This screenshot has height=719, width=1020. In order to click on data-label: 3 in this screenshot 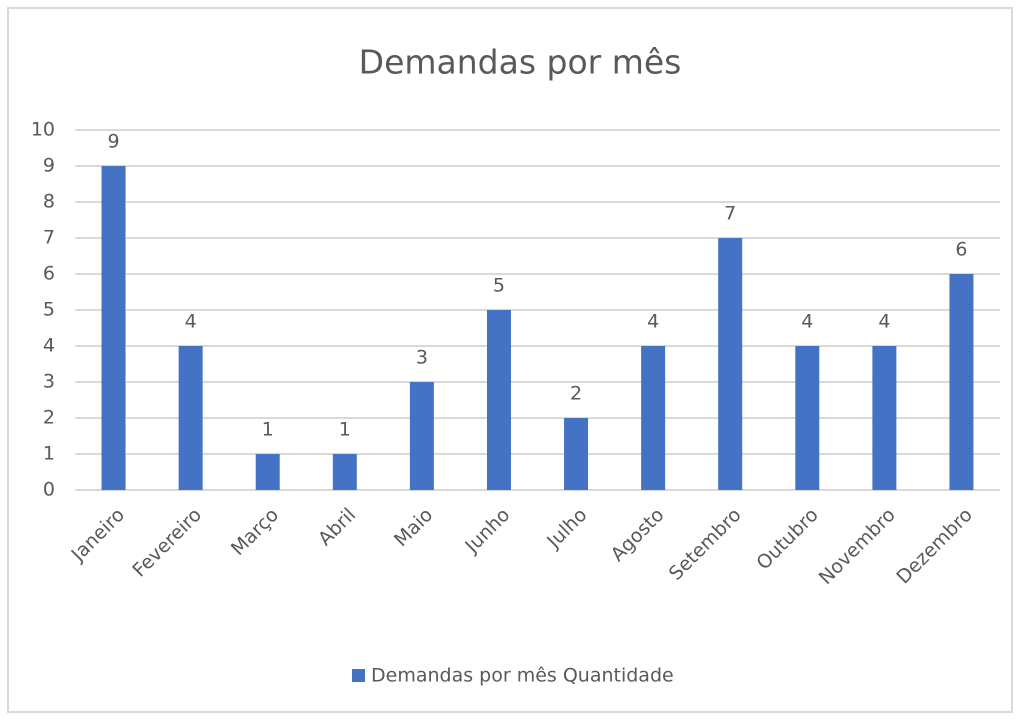, I will do `click(422, 358)`.